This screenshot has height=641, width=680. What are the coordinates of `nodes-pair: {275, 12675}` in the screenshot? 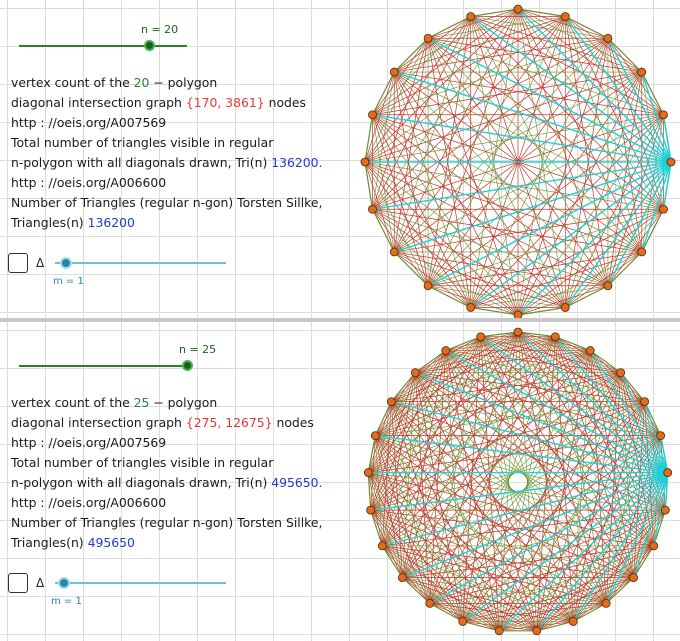 It's located at (229, 422).